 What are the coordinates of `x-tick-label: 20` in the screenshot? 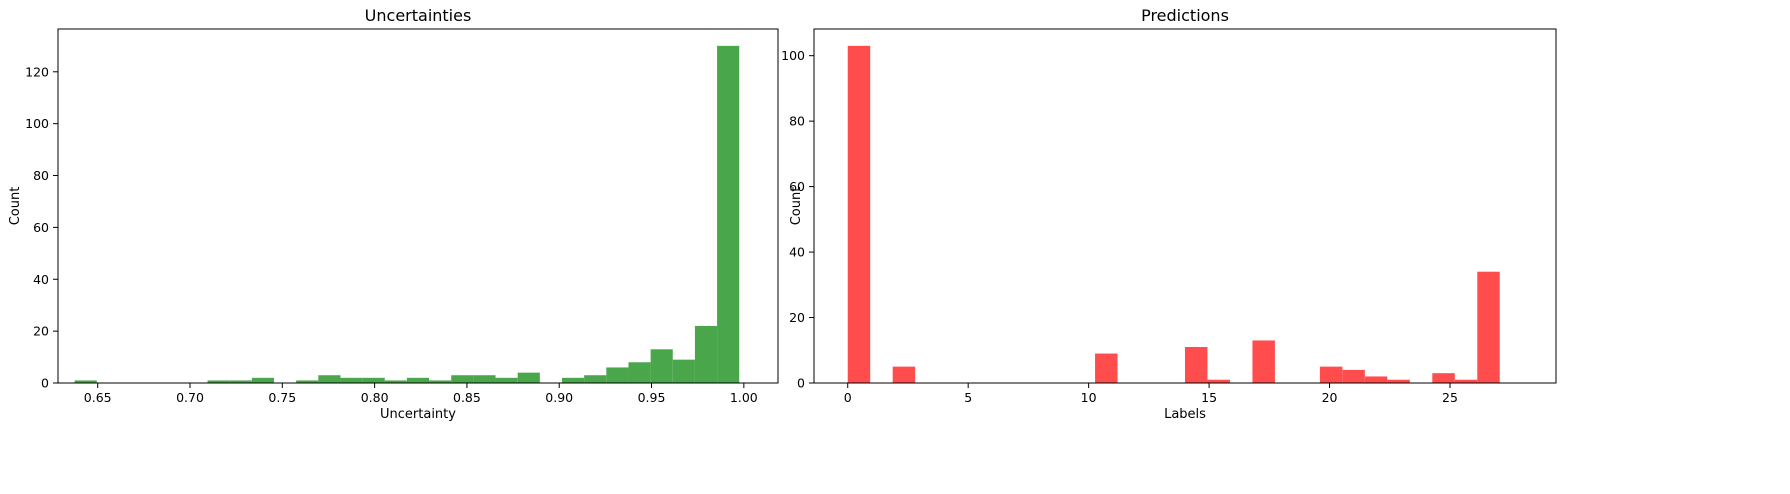 It's located at (1330, 397).